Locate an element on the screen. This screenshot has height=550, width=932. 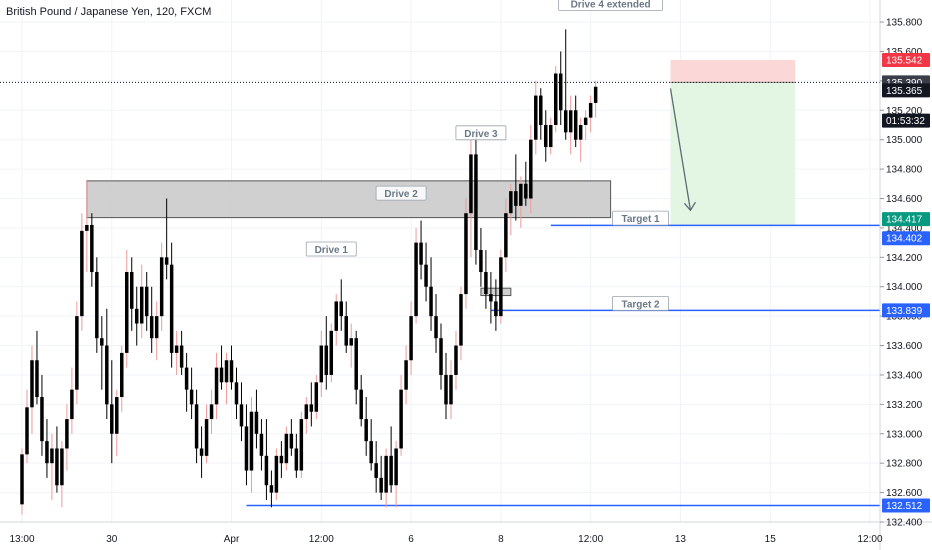
y-tick-label: 132.400 is located at coordinates (904, 523).